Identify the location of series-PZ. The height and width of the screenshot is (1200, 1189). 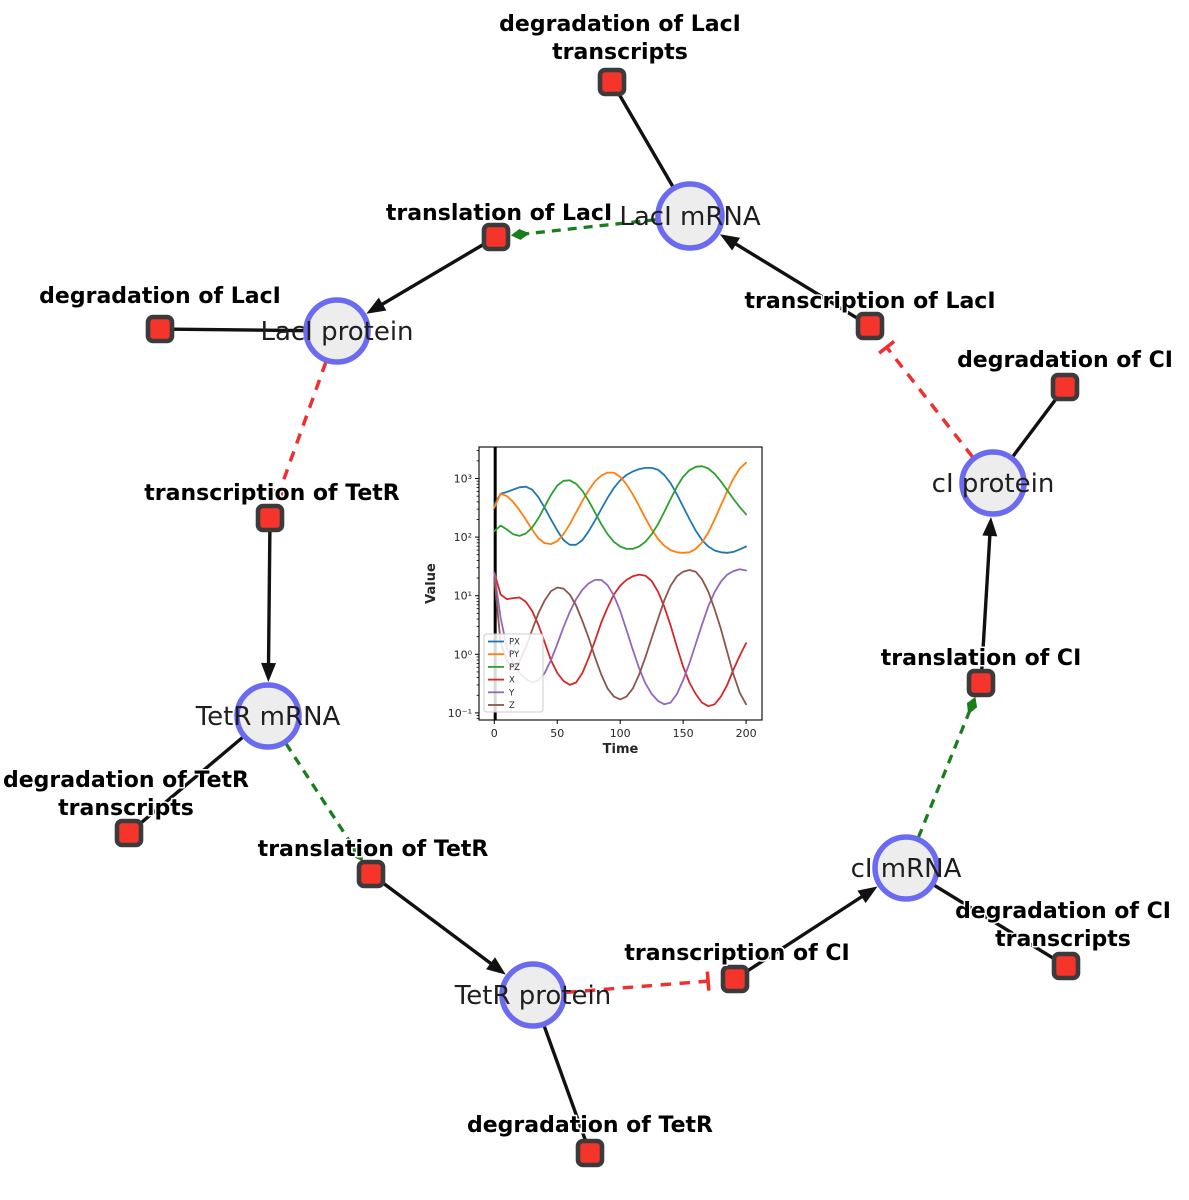
(620, 507).